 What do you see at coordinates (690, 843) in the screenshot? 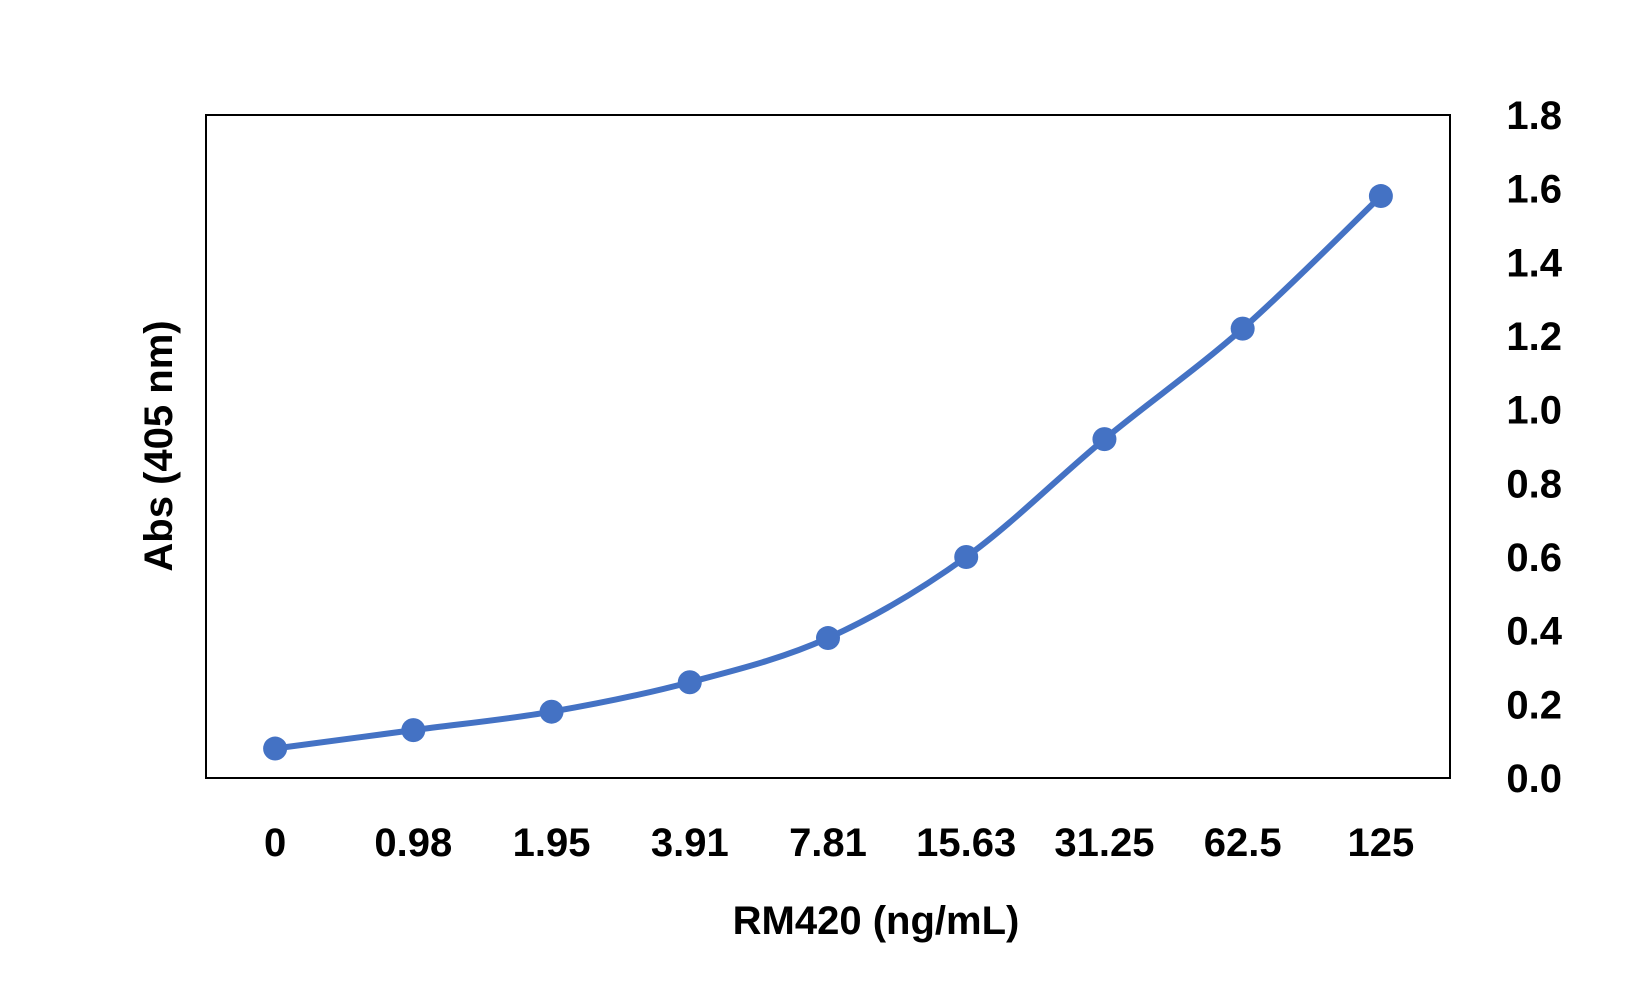
I see `x-tick-label: 3.91` at bounding box center [690, 843].